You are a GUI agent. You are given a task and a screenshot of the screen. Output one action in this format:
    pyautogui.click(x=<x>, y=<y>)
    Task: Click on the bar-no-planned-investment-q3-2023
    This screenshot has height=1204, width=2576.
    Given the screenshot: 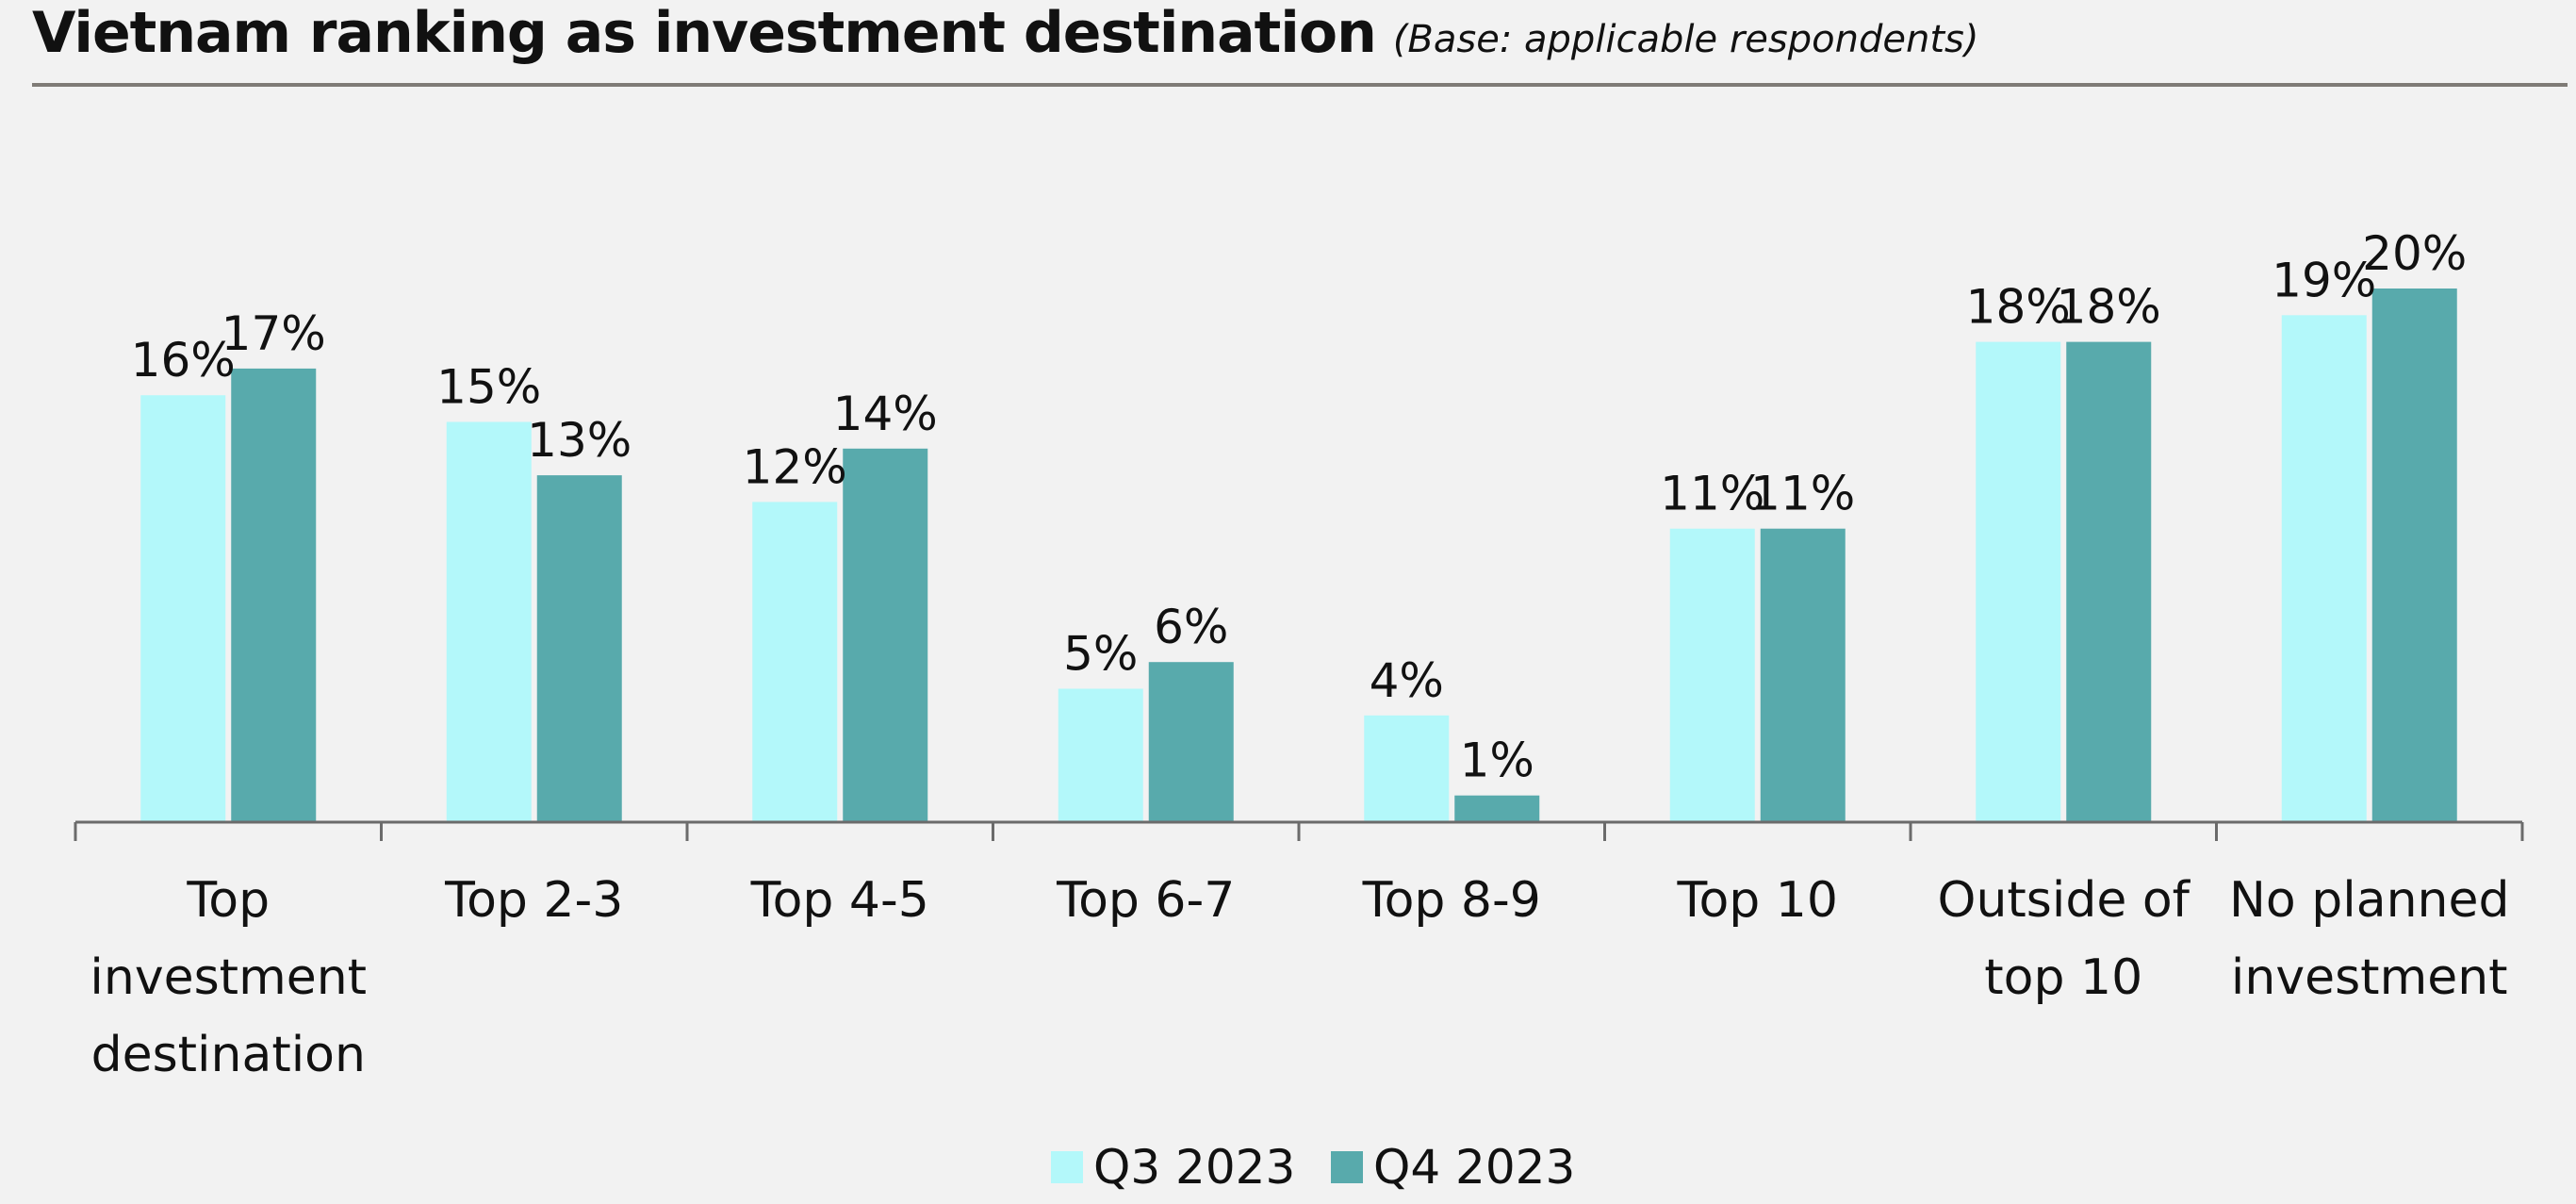 What is the action you would take?
    pyautogui.click(x=2324, y=568)
    